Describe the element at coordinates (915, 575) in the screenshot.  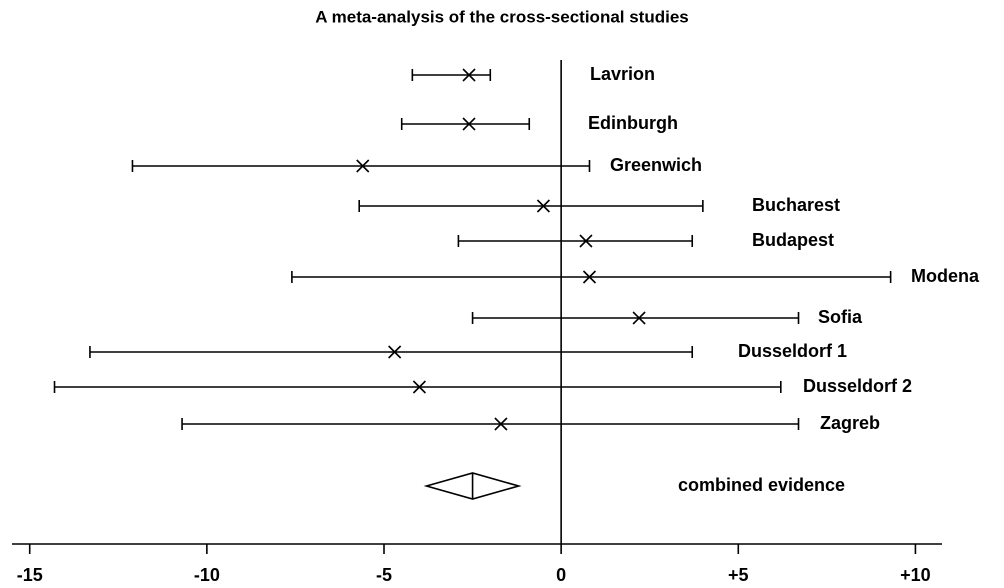
I see `x-tick-label: +10` at that location.